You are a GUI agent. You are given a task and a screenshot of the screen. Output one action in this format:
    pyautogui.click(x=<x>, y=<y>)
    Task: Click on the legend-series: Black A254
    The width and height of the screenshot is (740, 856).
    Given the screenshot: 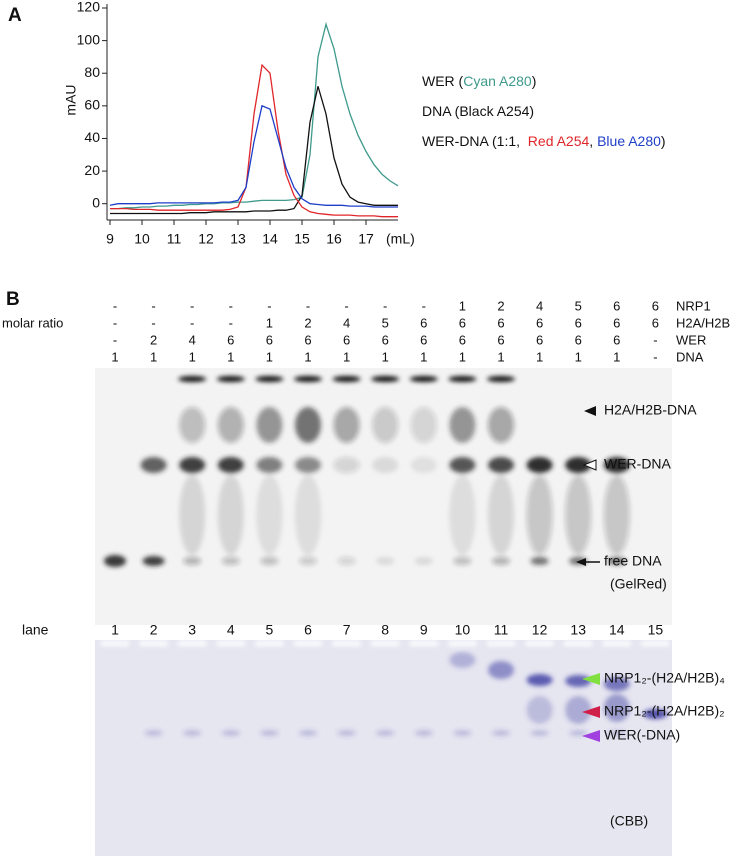 What is the action you would take?
    pyautogui.click(x=494, y=111)
    